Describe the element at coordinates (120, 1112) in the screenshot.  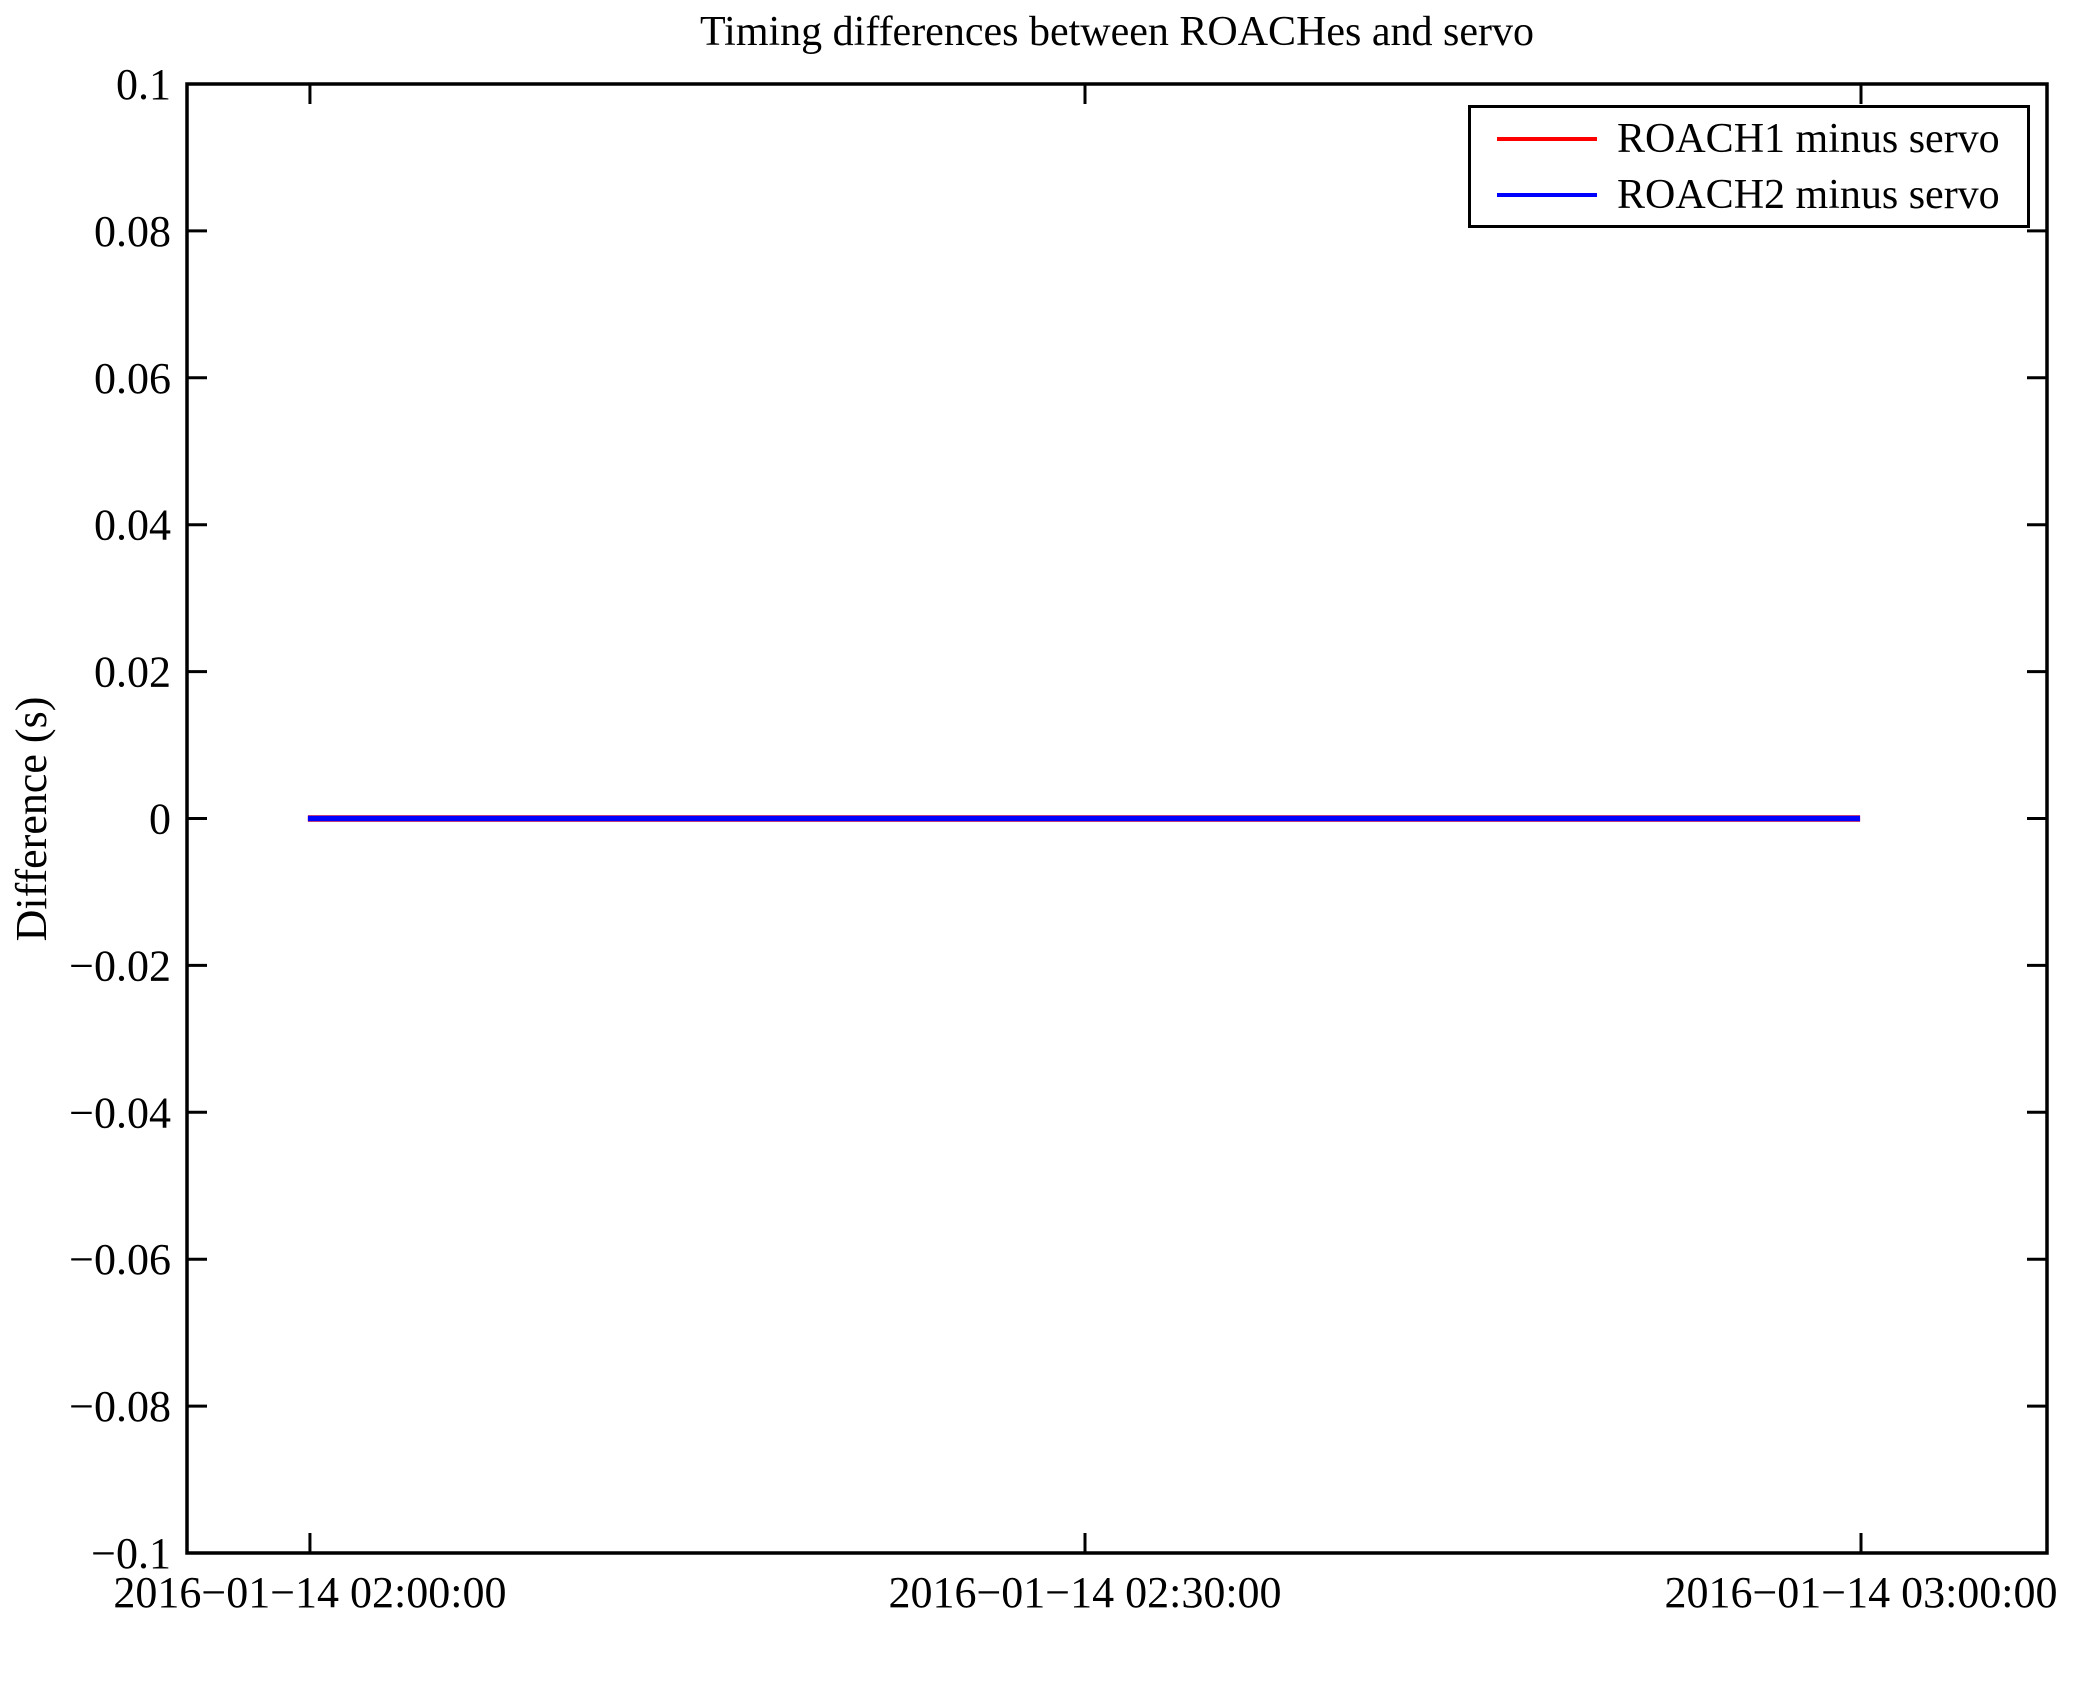
I see `y-tick-label: −0.04` at that location.